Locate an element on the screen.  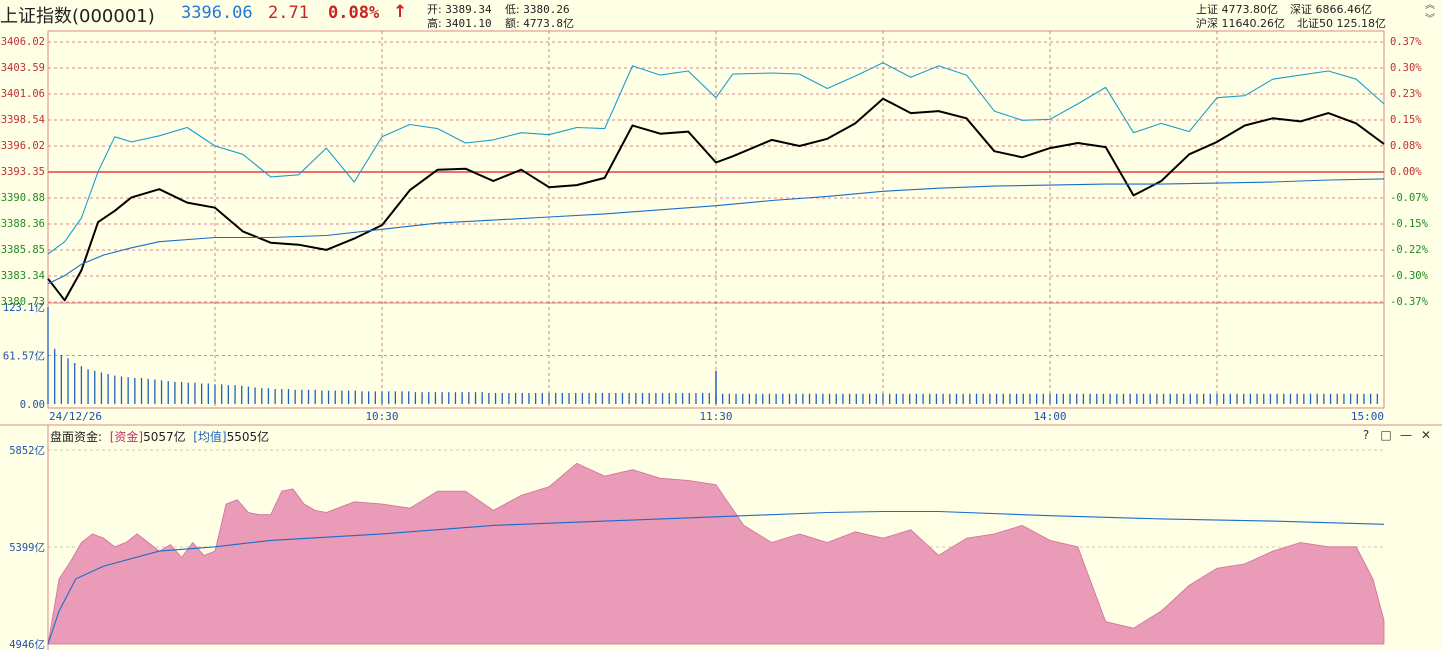
time-tick-label: 10:30 is located at coordinates (381, 416).